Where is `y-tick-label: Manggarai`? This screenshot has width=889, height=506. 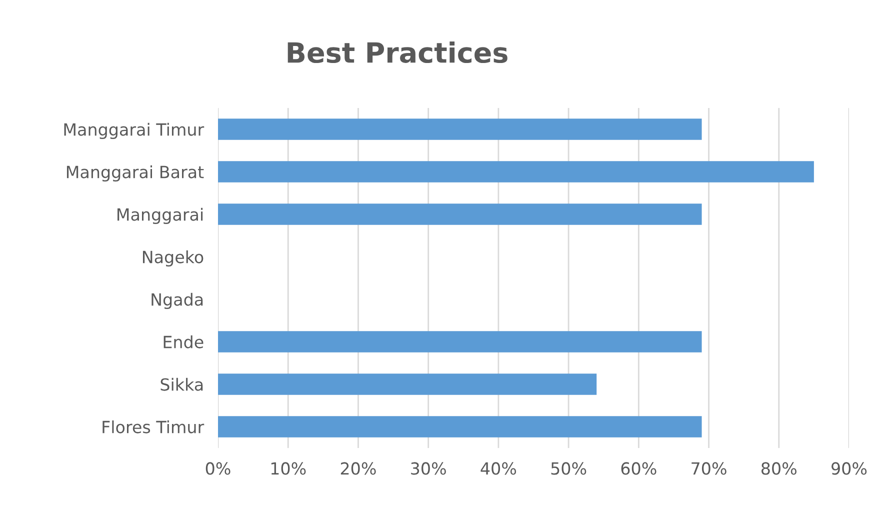 y-tick-label: Manggarai is located at coordinates (160, 216).